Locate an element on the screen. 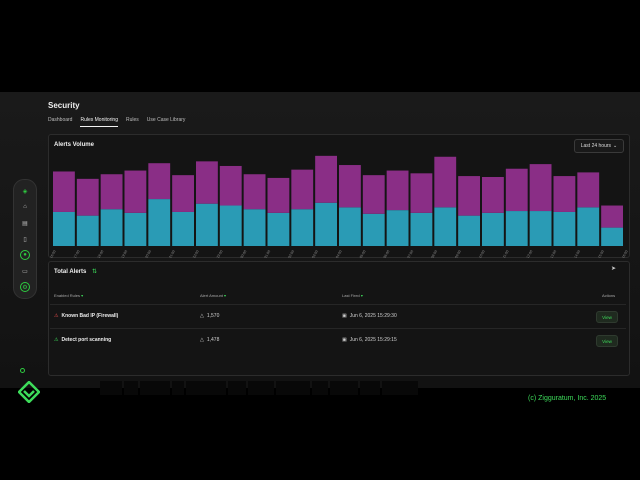 This screenshot has height=480, width=640. time-range-label: Last 24 hours is located at coordinates (596, 146).